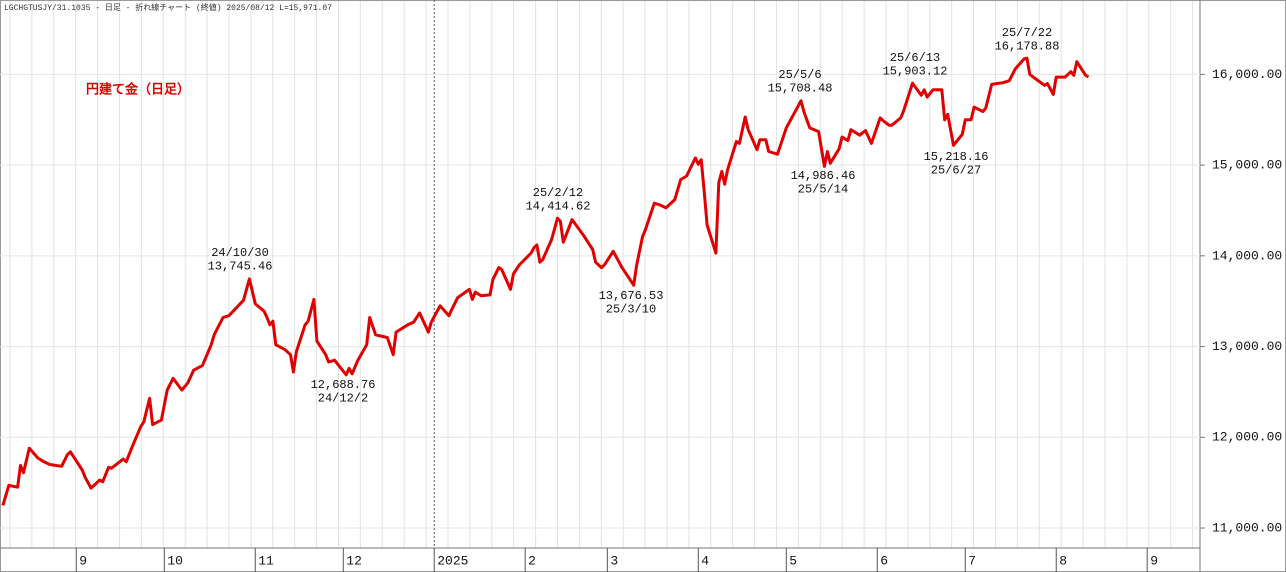  I want to click on annotation: 25/3/10, so click(631, 310).